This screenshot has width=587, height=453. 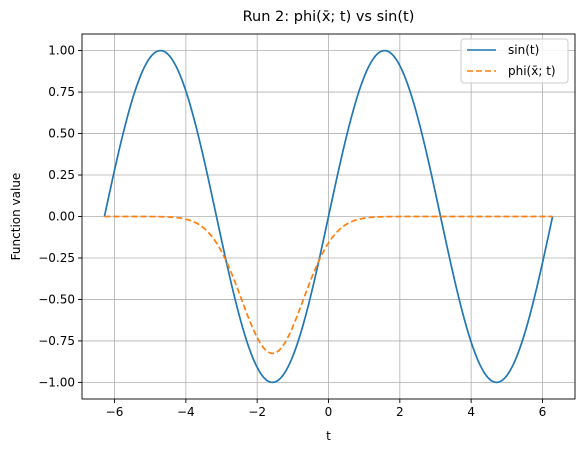 I want to click on x-axis-label: t, so click(x=328, y=436).